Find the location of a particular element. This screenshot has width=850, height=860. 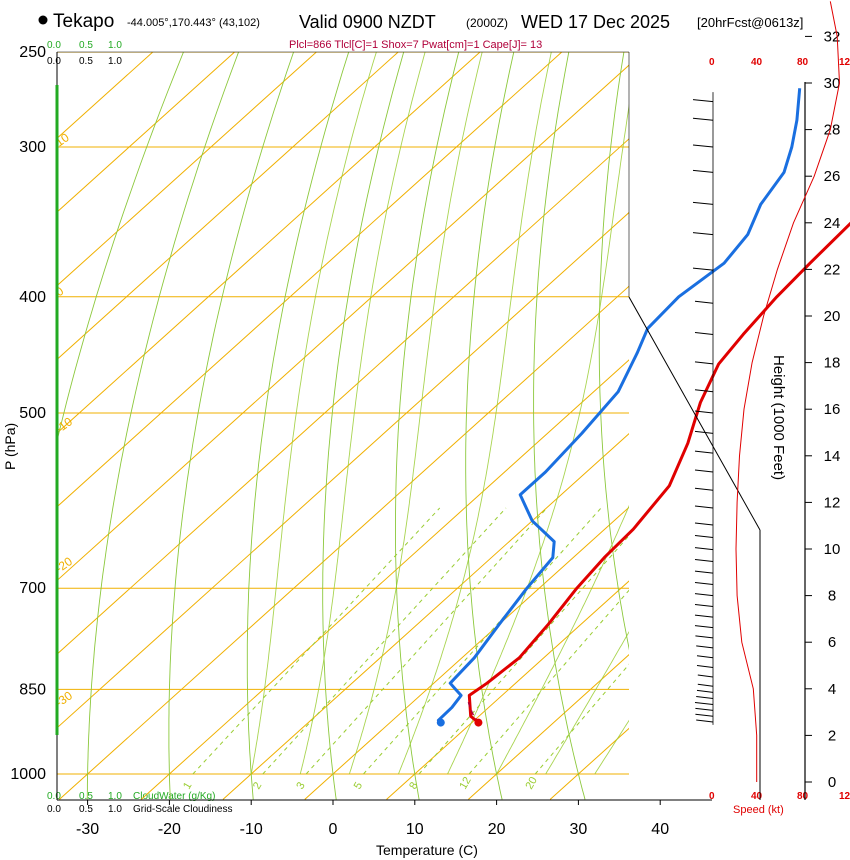

wind-barb-layer is located at coordinates (703, 408).